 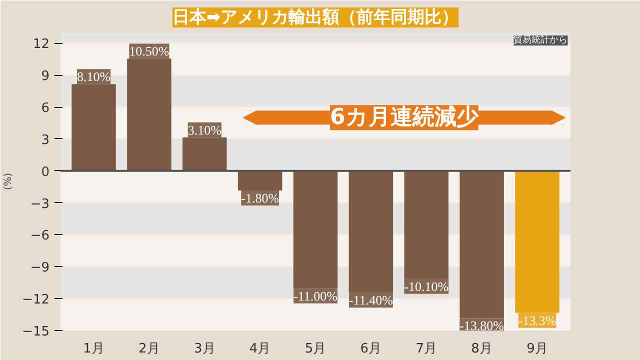 What do you see at coordinates (45, 140) in the screenshot?
I see `y-tick-label: 3` at bounding box center [45, 140].